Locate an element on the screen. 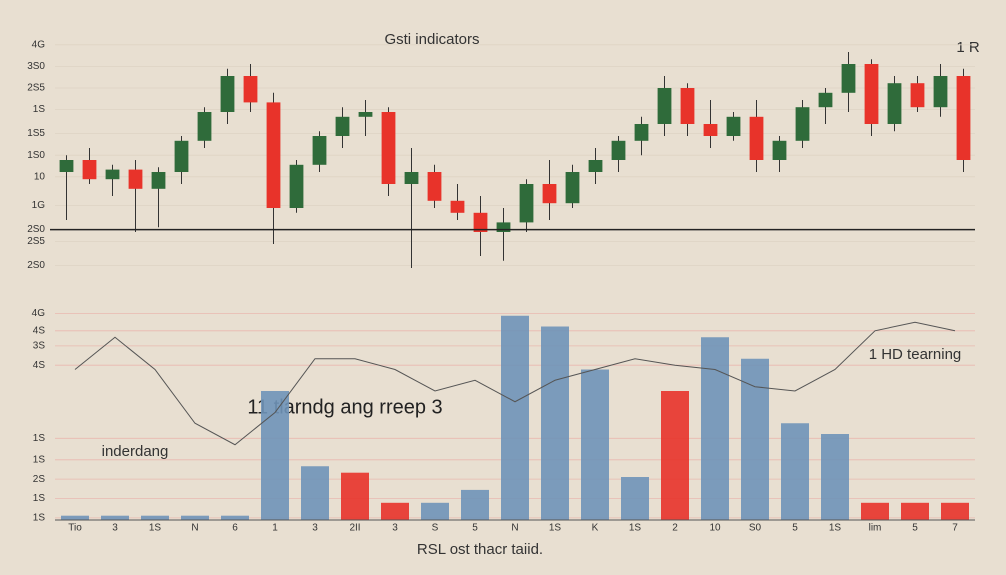 This screenshot has width=1006, height=575. x-tick-label: lim is located at coordinates (875, 528).